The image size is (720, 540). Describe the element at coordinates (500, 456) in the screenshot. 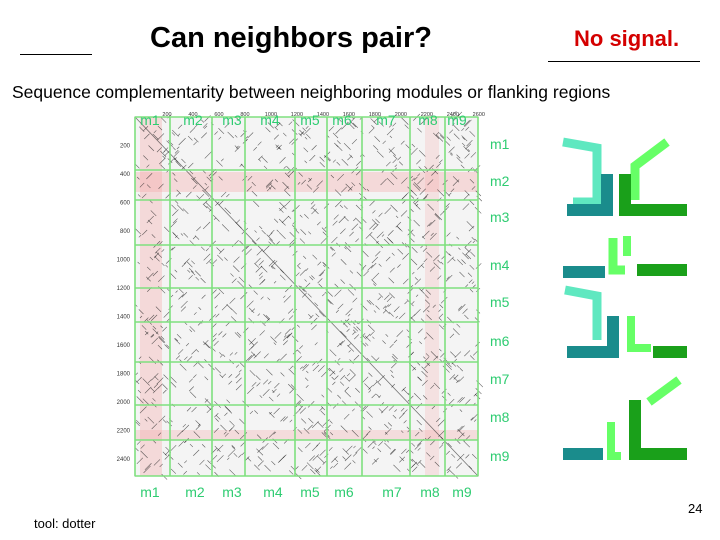

I see `module-label-right: m9` at that location.